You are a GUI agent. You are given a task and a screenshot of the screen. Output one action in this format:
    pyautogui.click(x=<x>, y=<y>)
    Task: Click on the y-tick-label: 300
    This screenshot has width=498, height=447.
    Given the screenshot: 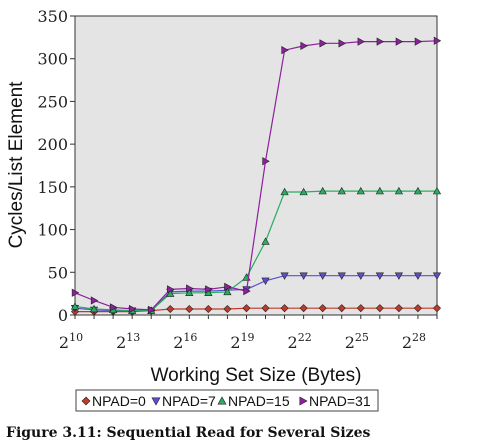 What is the action you would take?
    pyautogui.click(x=52, y=59)
    